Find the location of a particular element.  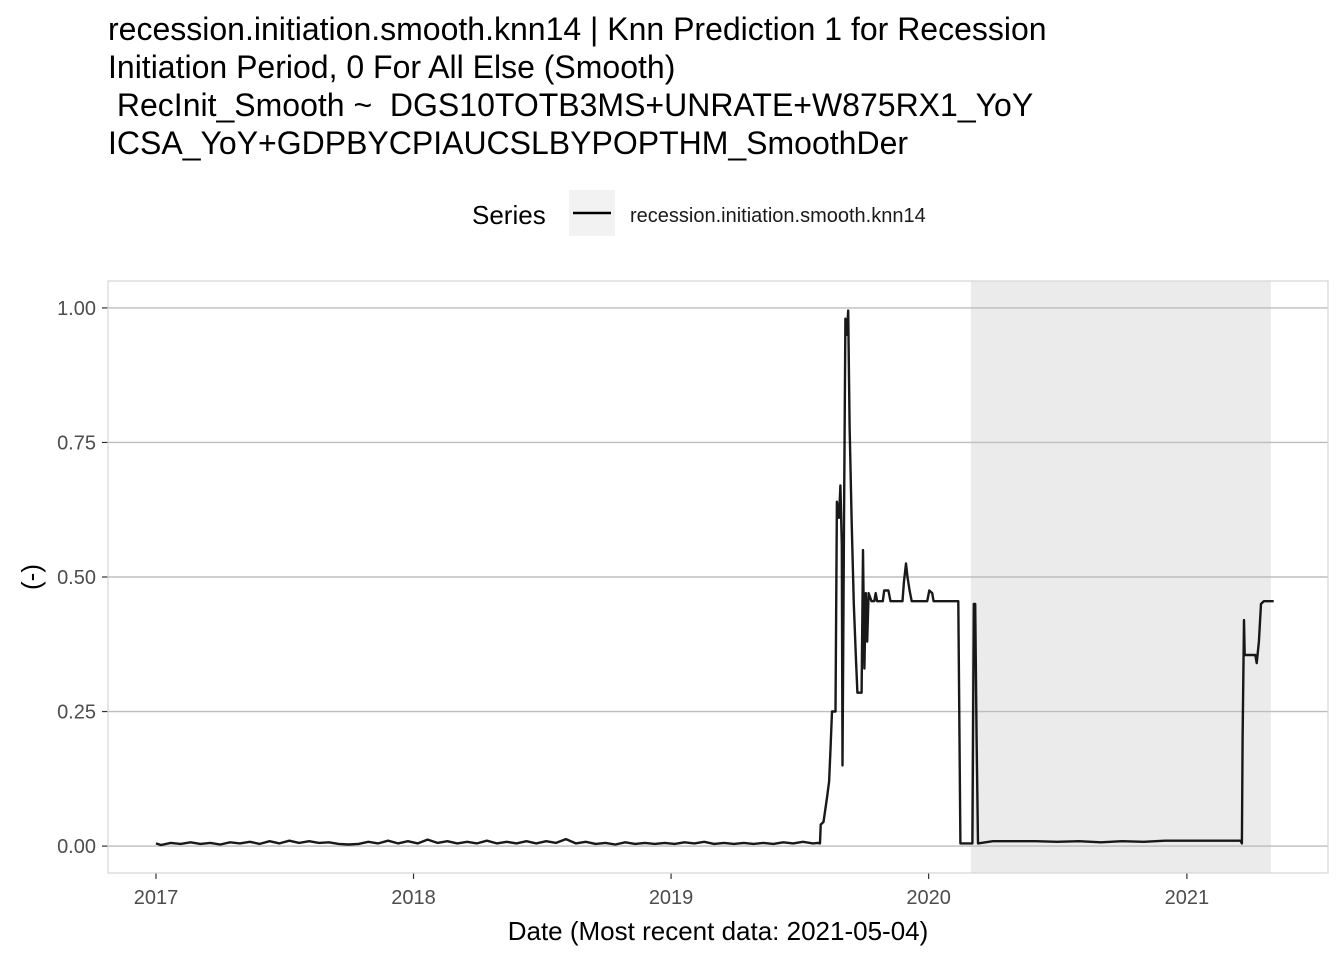

y-tick-label: 0.50 is located at coordinates (76, 578).